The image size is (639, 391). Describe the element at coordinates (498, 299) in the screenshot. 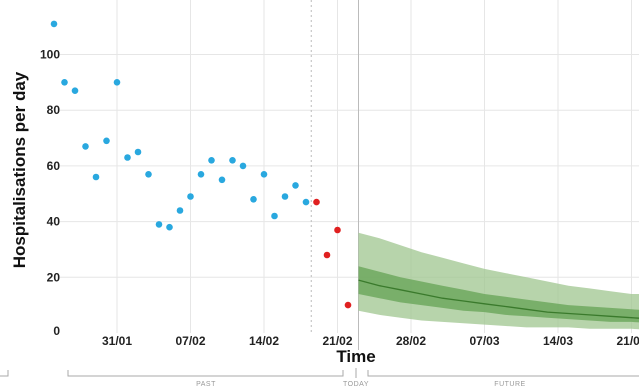

I see `forecast-median-line` at that location.